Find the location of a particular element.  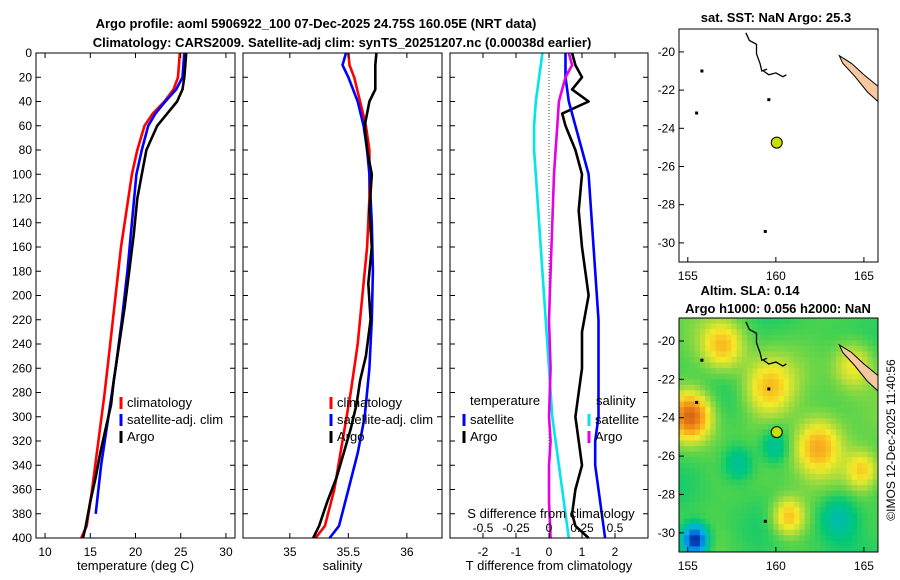

y-tick-label: 380 is located at coordinates (22, 514).